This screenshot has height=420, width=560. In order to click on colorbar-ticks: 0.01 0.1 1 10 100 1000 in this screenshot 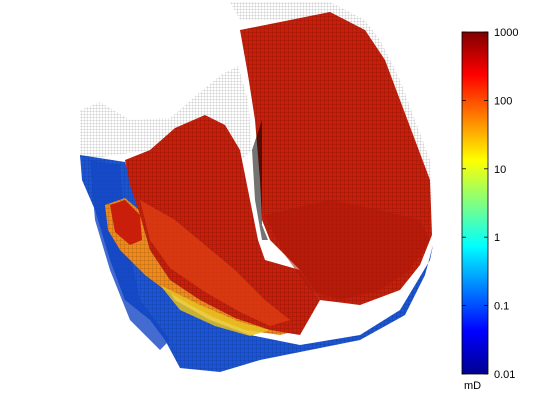, I will do `click(490, 204)`.